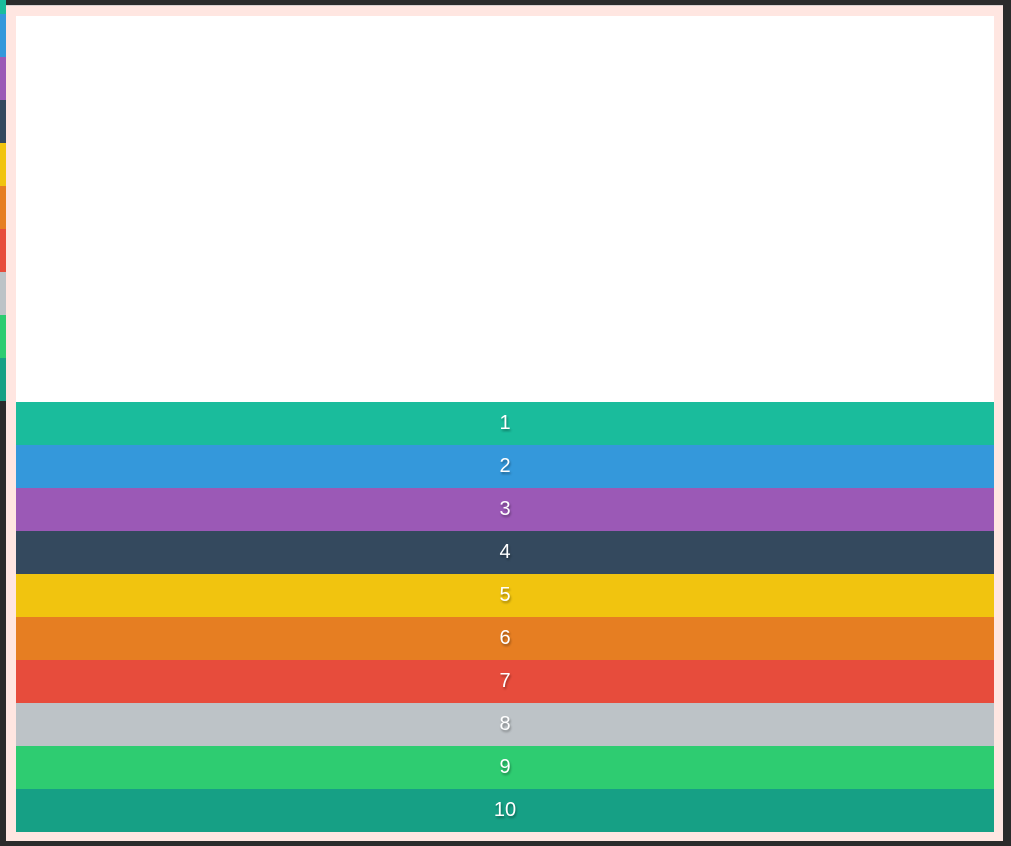  What do you see at coordinates (505, 552) in the screenshot?
I see `list-item: 4` at bounding box center [505, 552].